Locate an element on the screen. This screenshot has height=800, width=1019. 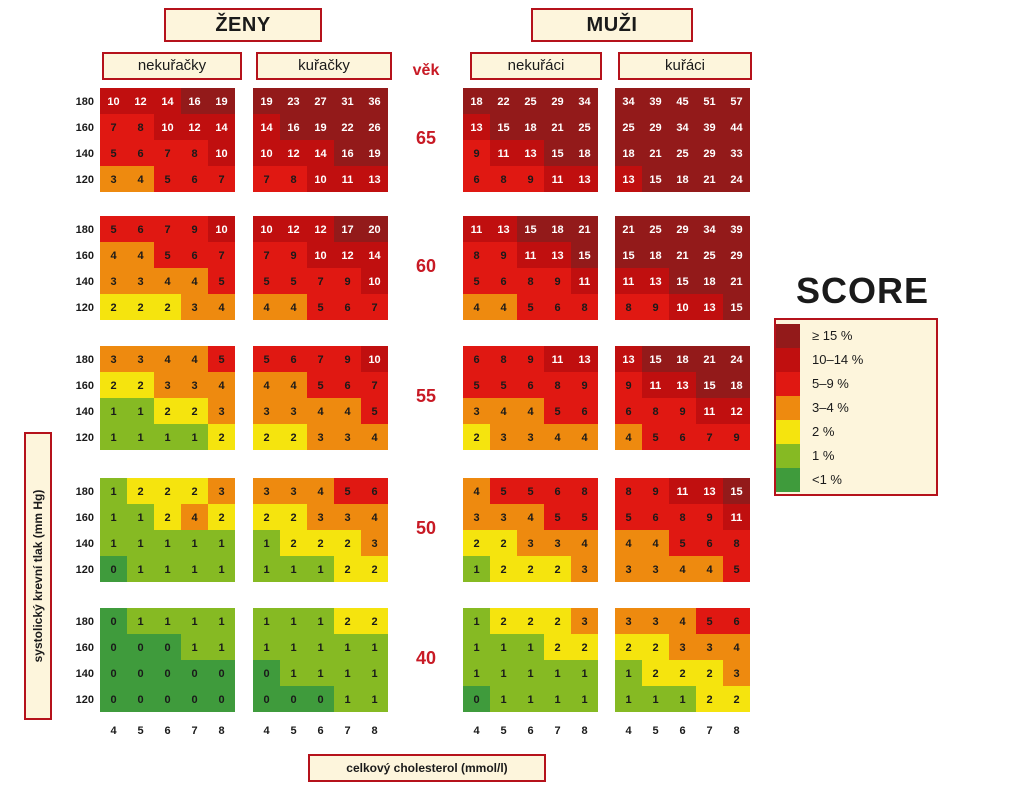
heatmap-cell-label: 21 is located at coordinates (584, 230).